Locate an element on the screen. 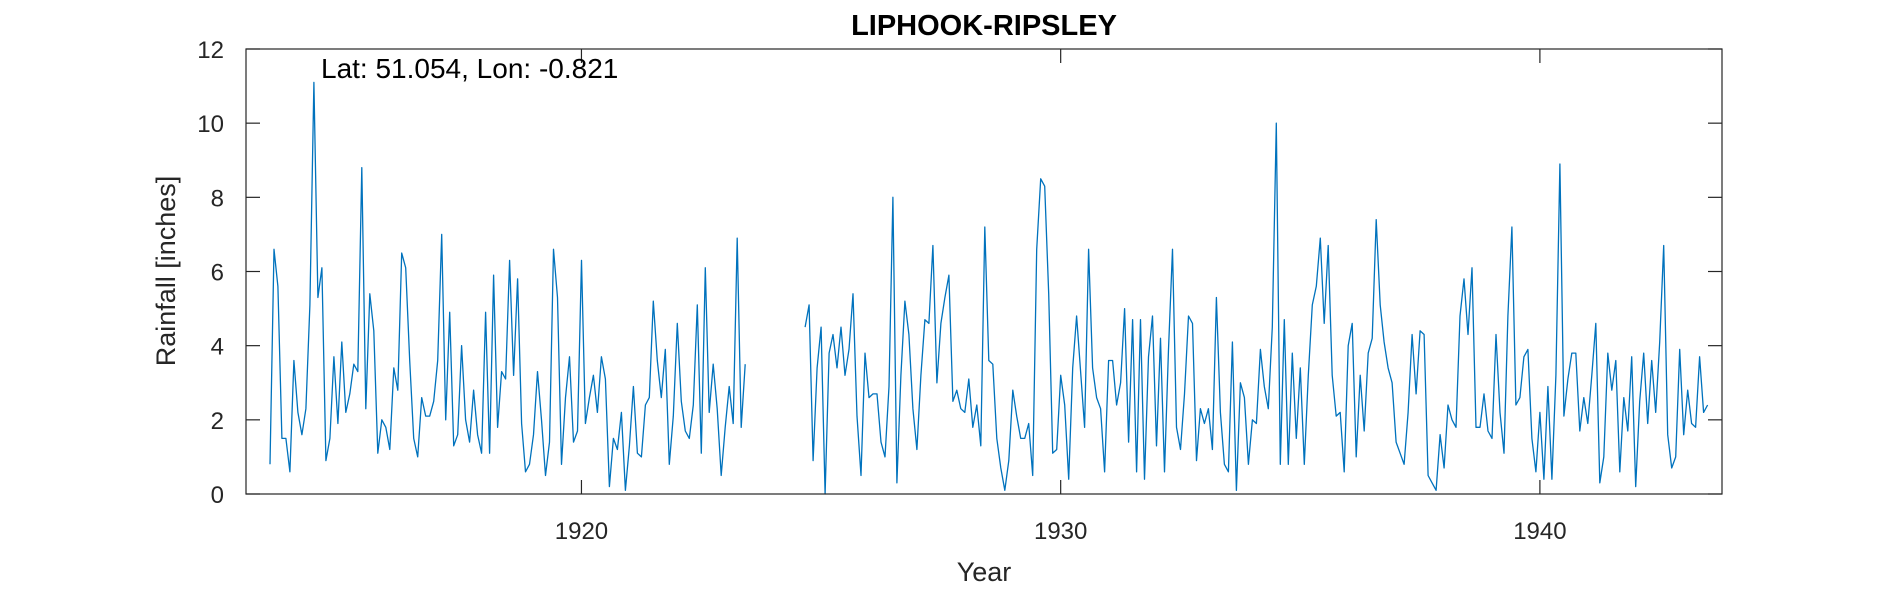 This screenshot has width=1890, height=596. y-tick-label: 10 is located at coordinates (210, 124).